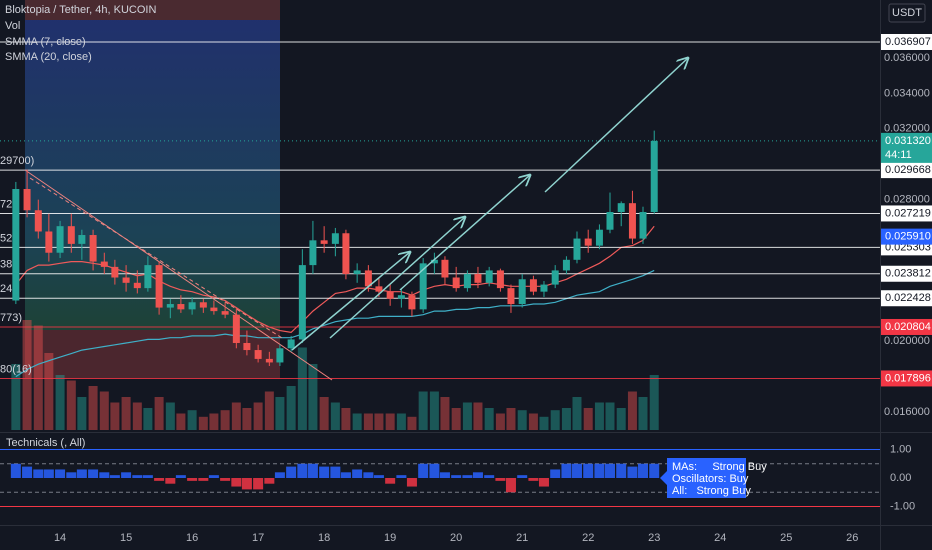 Image resolution: width=932 pixels, height=550 pixels. Describe the element at coordinates (907, 13) in the screenshot. I see `unit-box` at that location.